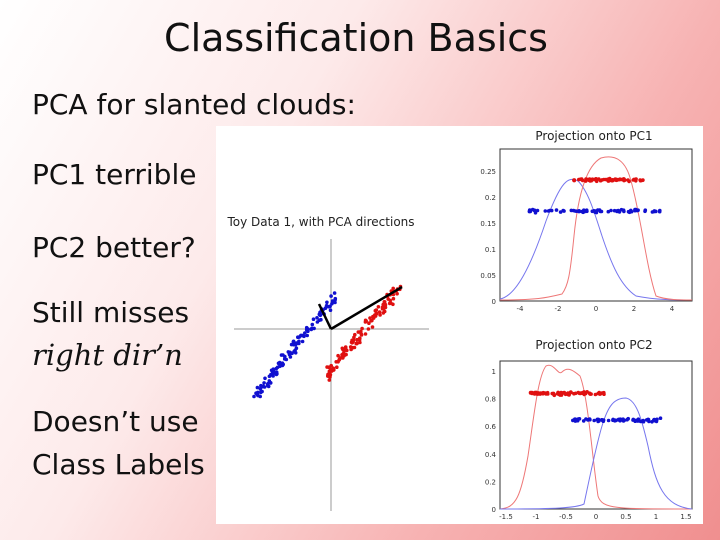 The image size is (720, 540). Describe the element at coordinates (566, 517) in the screenshot. I see `x-tick-label: -0.5` at that location.